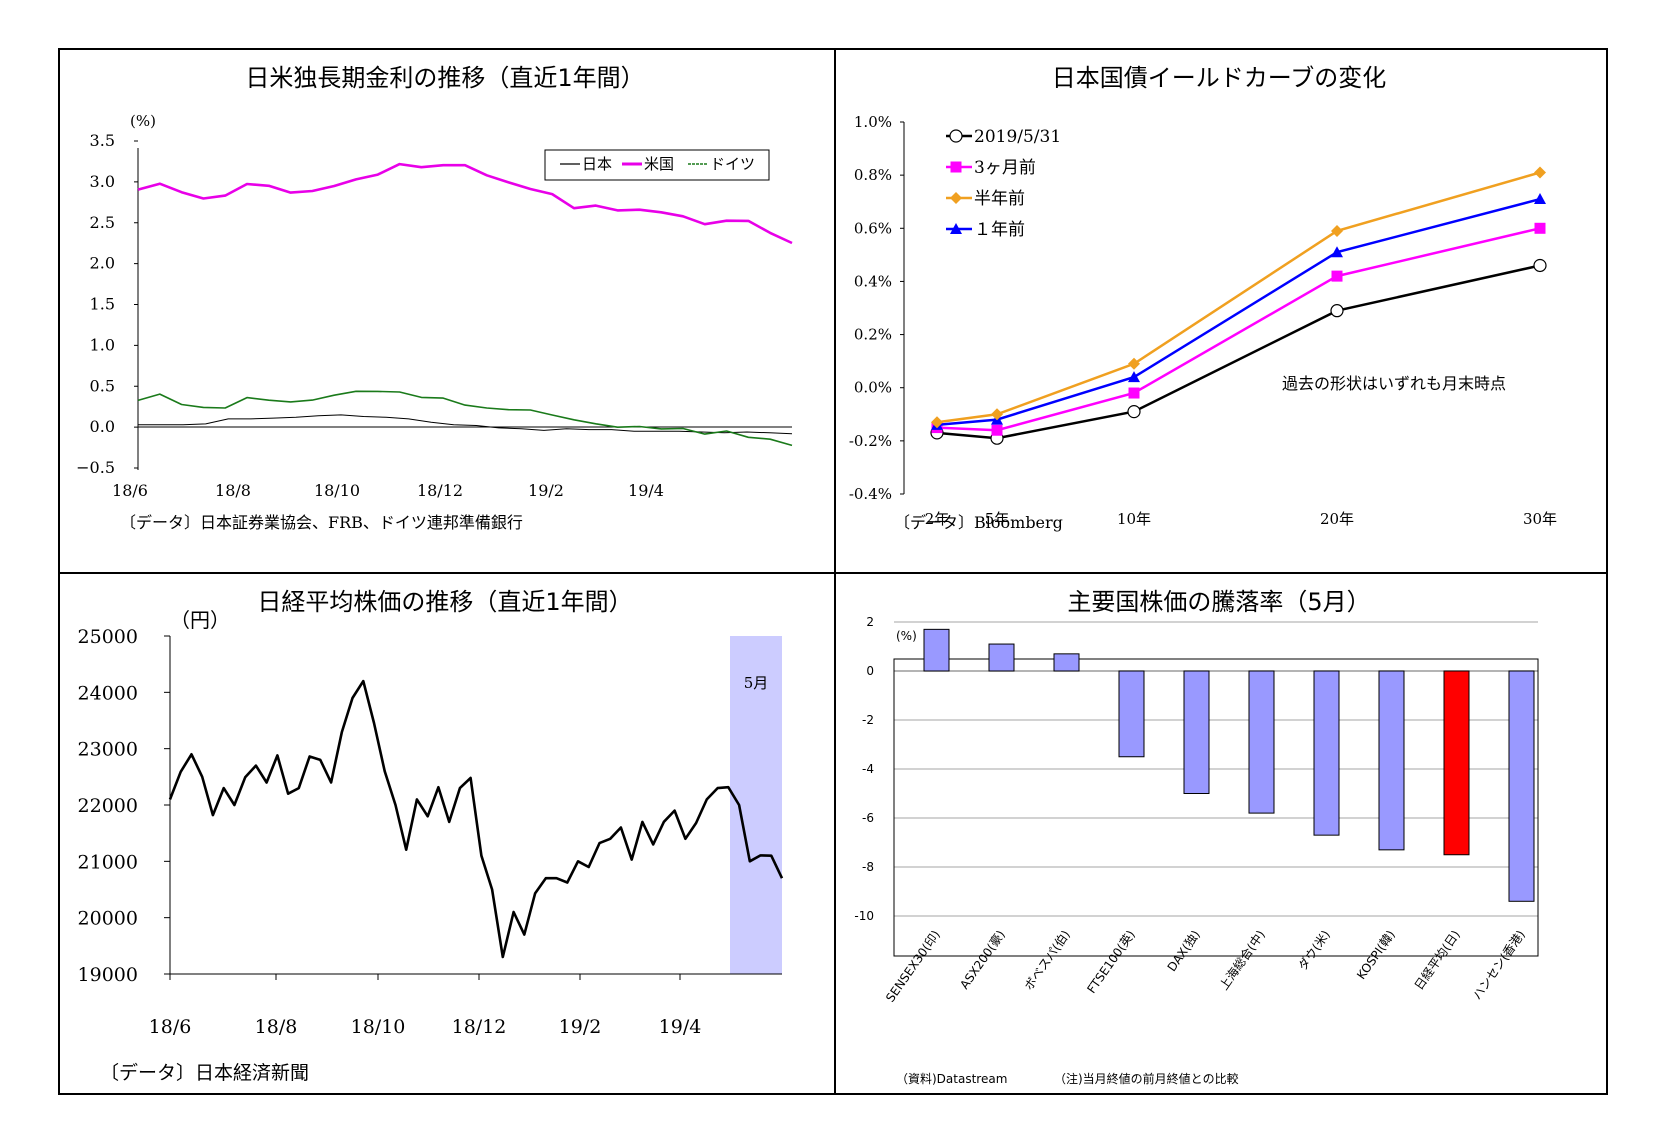  Describe the element at coordinates (870, 622) in the screenshot. I see `world-y-tick: 2` at that location.